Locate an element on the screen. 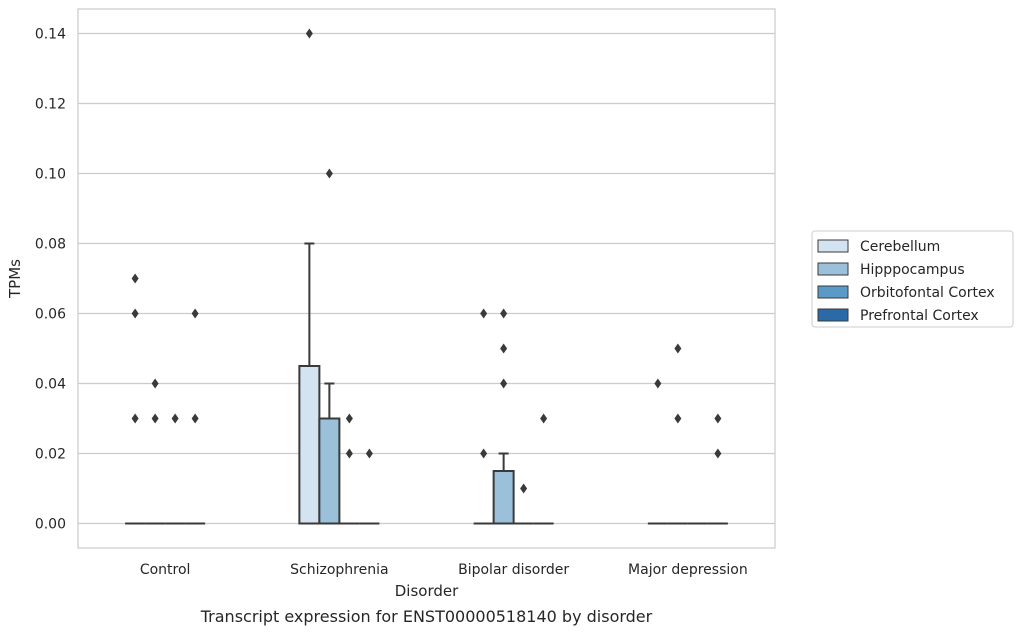 The width and height of the screenshot is (1023, 634). x-axis-title: Disorder is located at coordinates (427, 591).